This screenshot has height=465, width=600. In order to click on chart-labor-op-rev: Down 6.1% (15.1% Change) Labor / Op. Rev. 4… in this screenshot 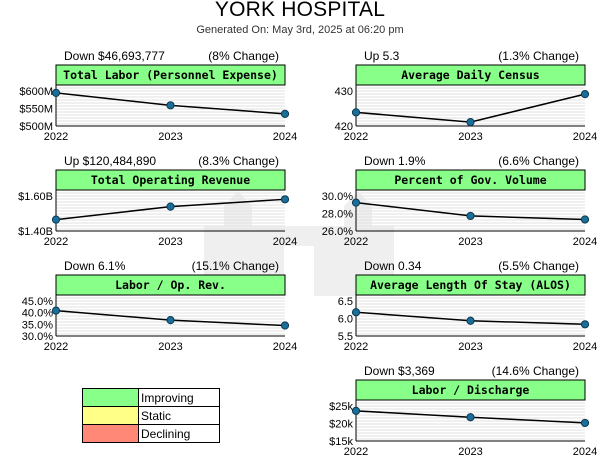, I will do `click(159, 306)`.